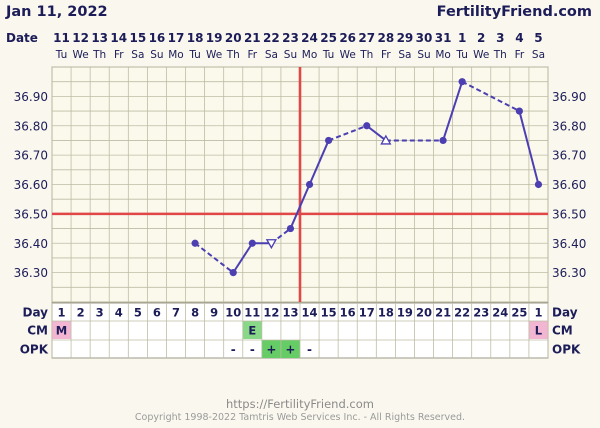 The width and height of the screenshot is (600, 428). What do you see at coordinates (386, 55) in the screenshot?
I see `weekday-tick-label: Fr` at bounding box center [386, 55].